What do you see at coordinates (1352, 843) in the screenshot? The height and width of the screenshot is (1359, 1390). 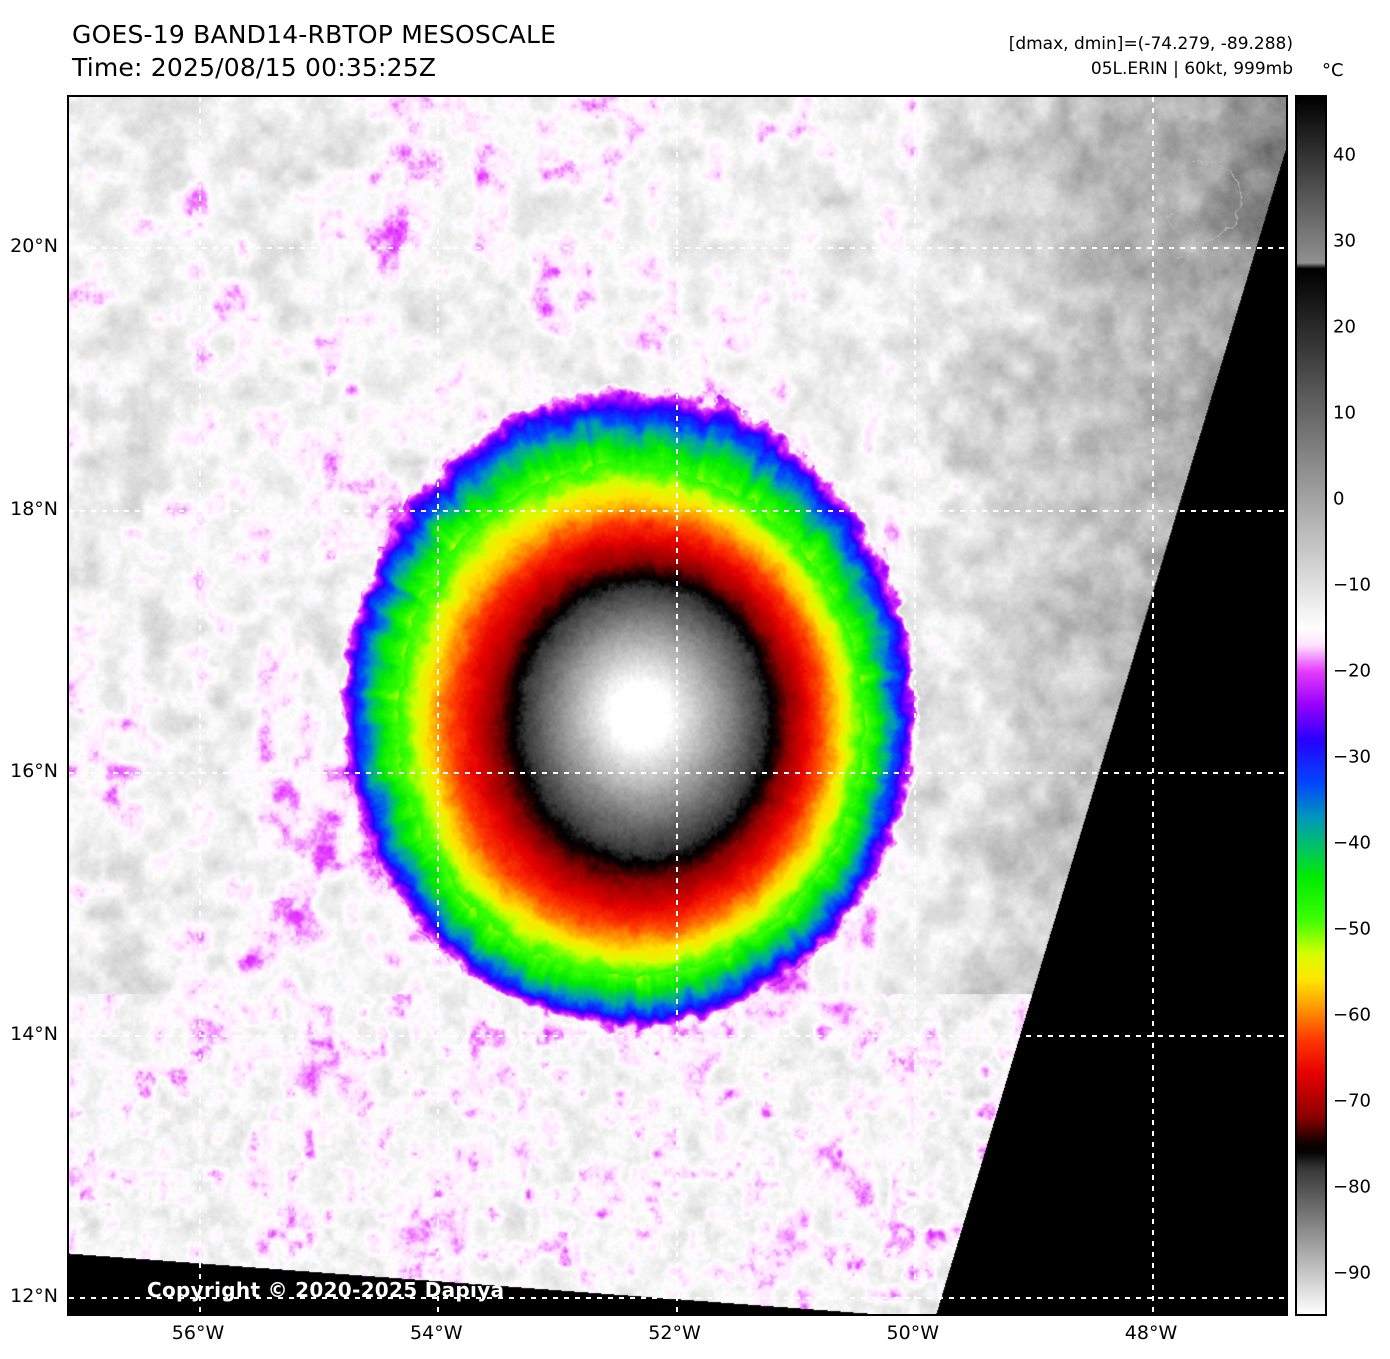 I see `colorbar-tick-label: −40` at bounding box center [1352, 843].